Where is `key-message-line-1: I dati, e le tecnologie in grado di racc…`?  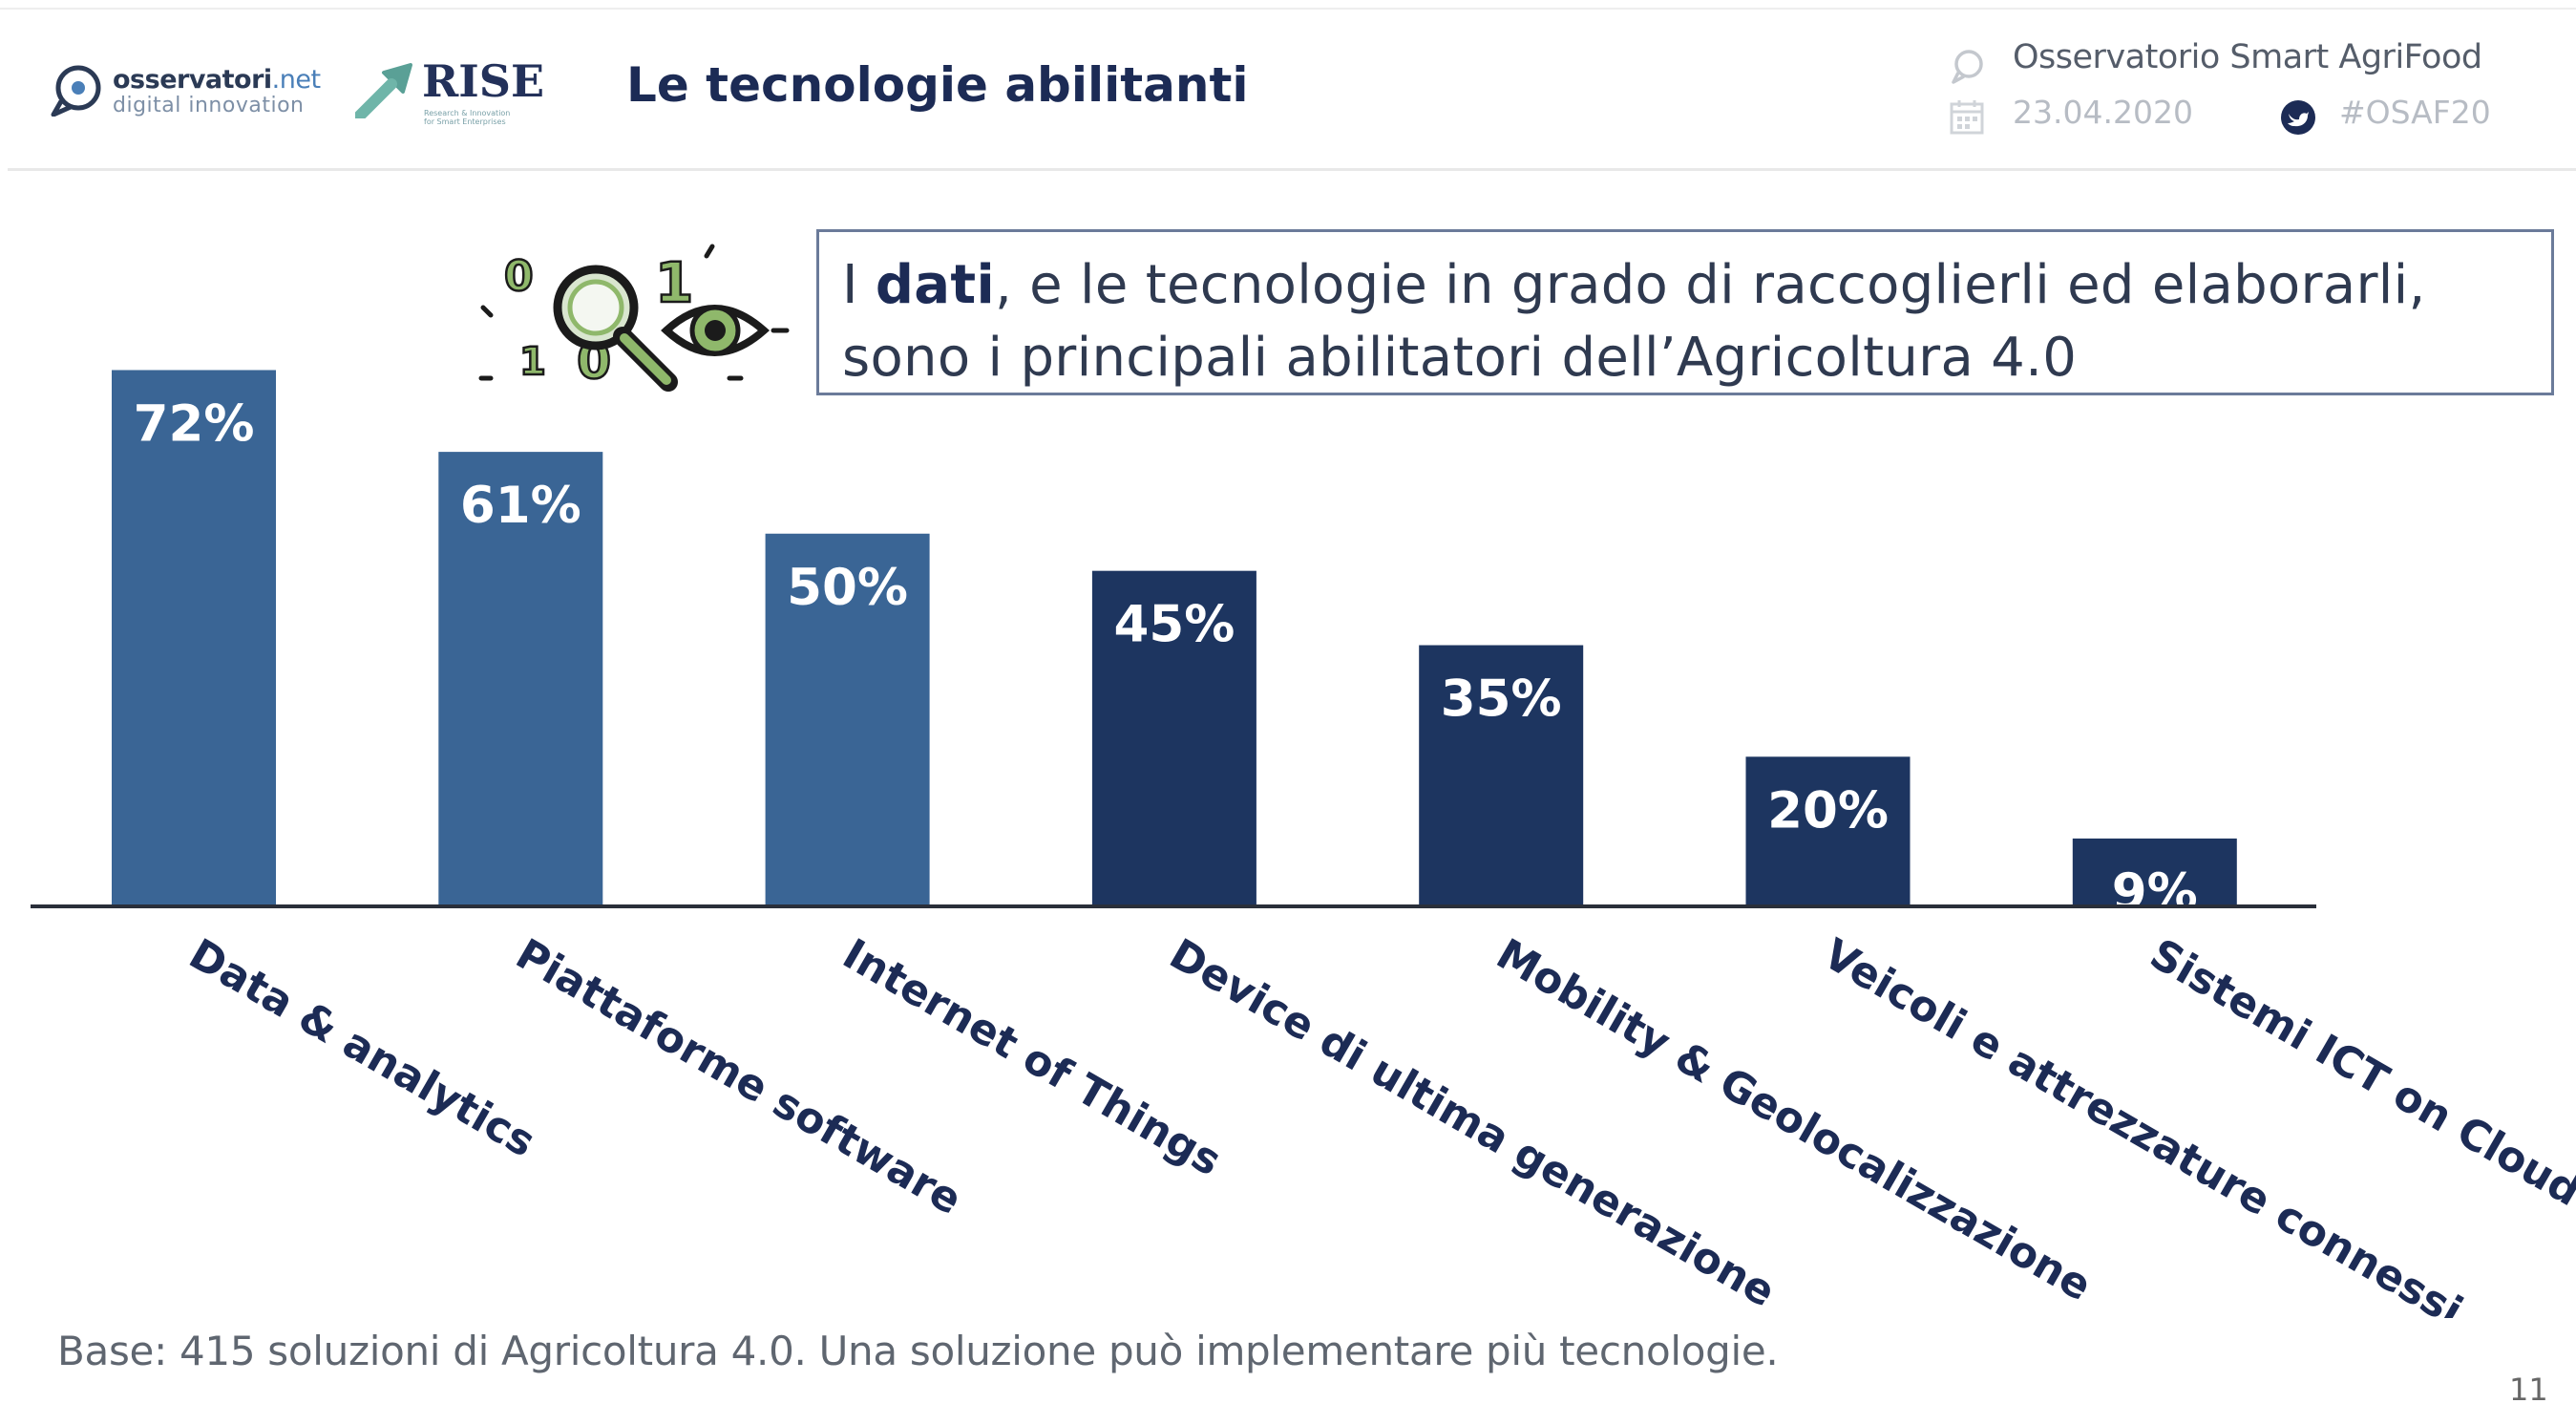
key-message-line-1: I dati, e le tecnologie in grado di racc… is located at coordinates (1634, 285).